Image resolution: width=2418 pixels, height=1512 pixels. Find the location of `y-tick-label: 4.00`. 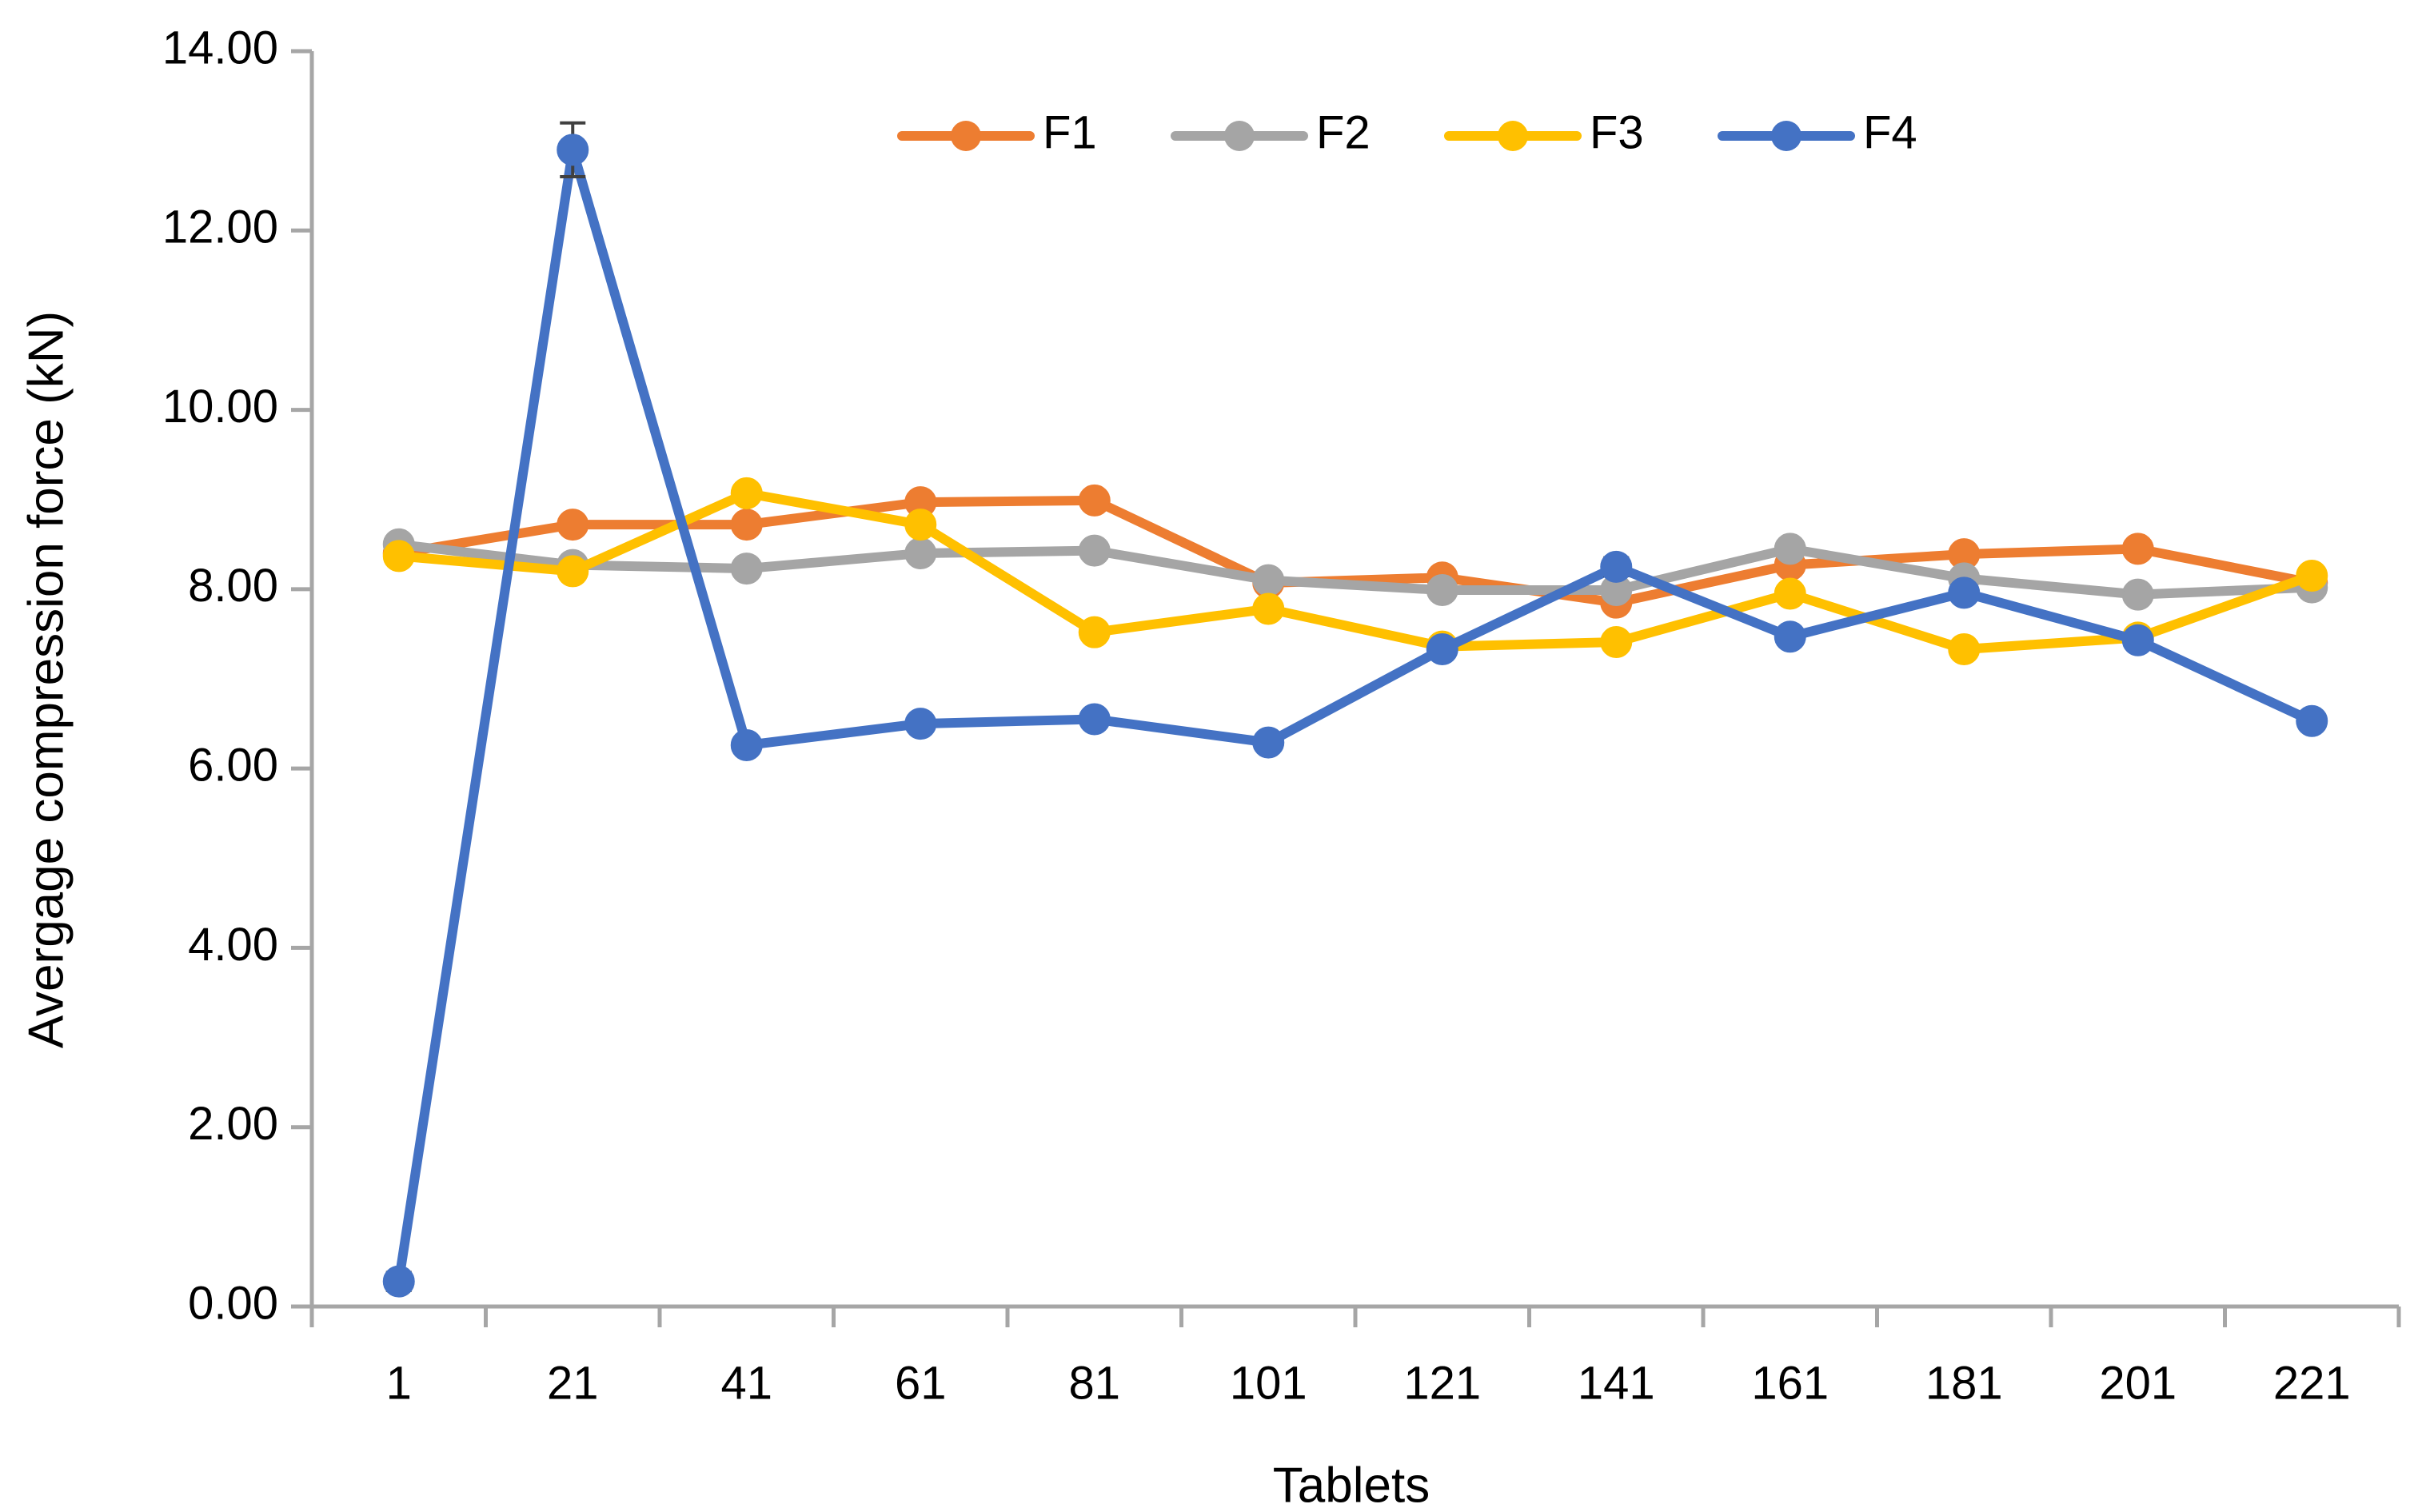

y-tick-label: 4.00 is located at coordinates (233, 945).